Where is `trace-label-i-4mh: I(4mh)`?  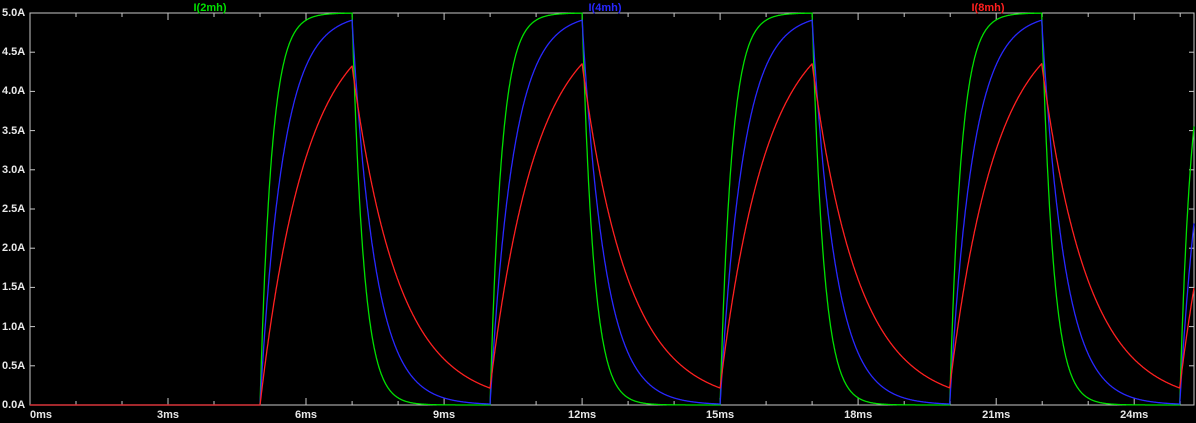 trace-label-i-4mh: I(4mh) is located at coordinates (605, 8).